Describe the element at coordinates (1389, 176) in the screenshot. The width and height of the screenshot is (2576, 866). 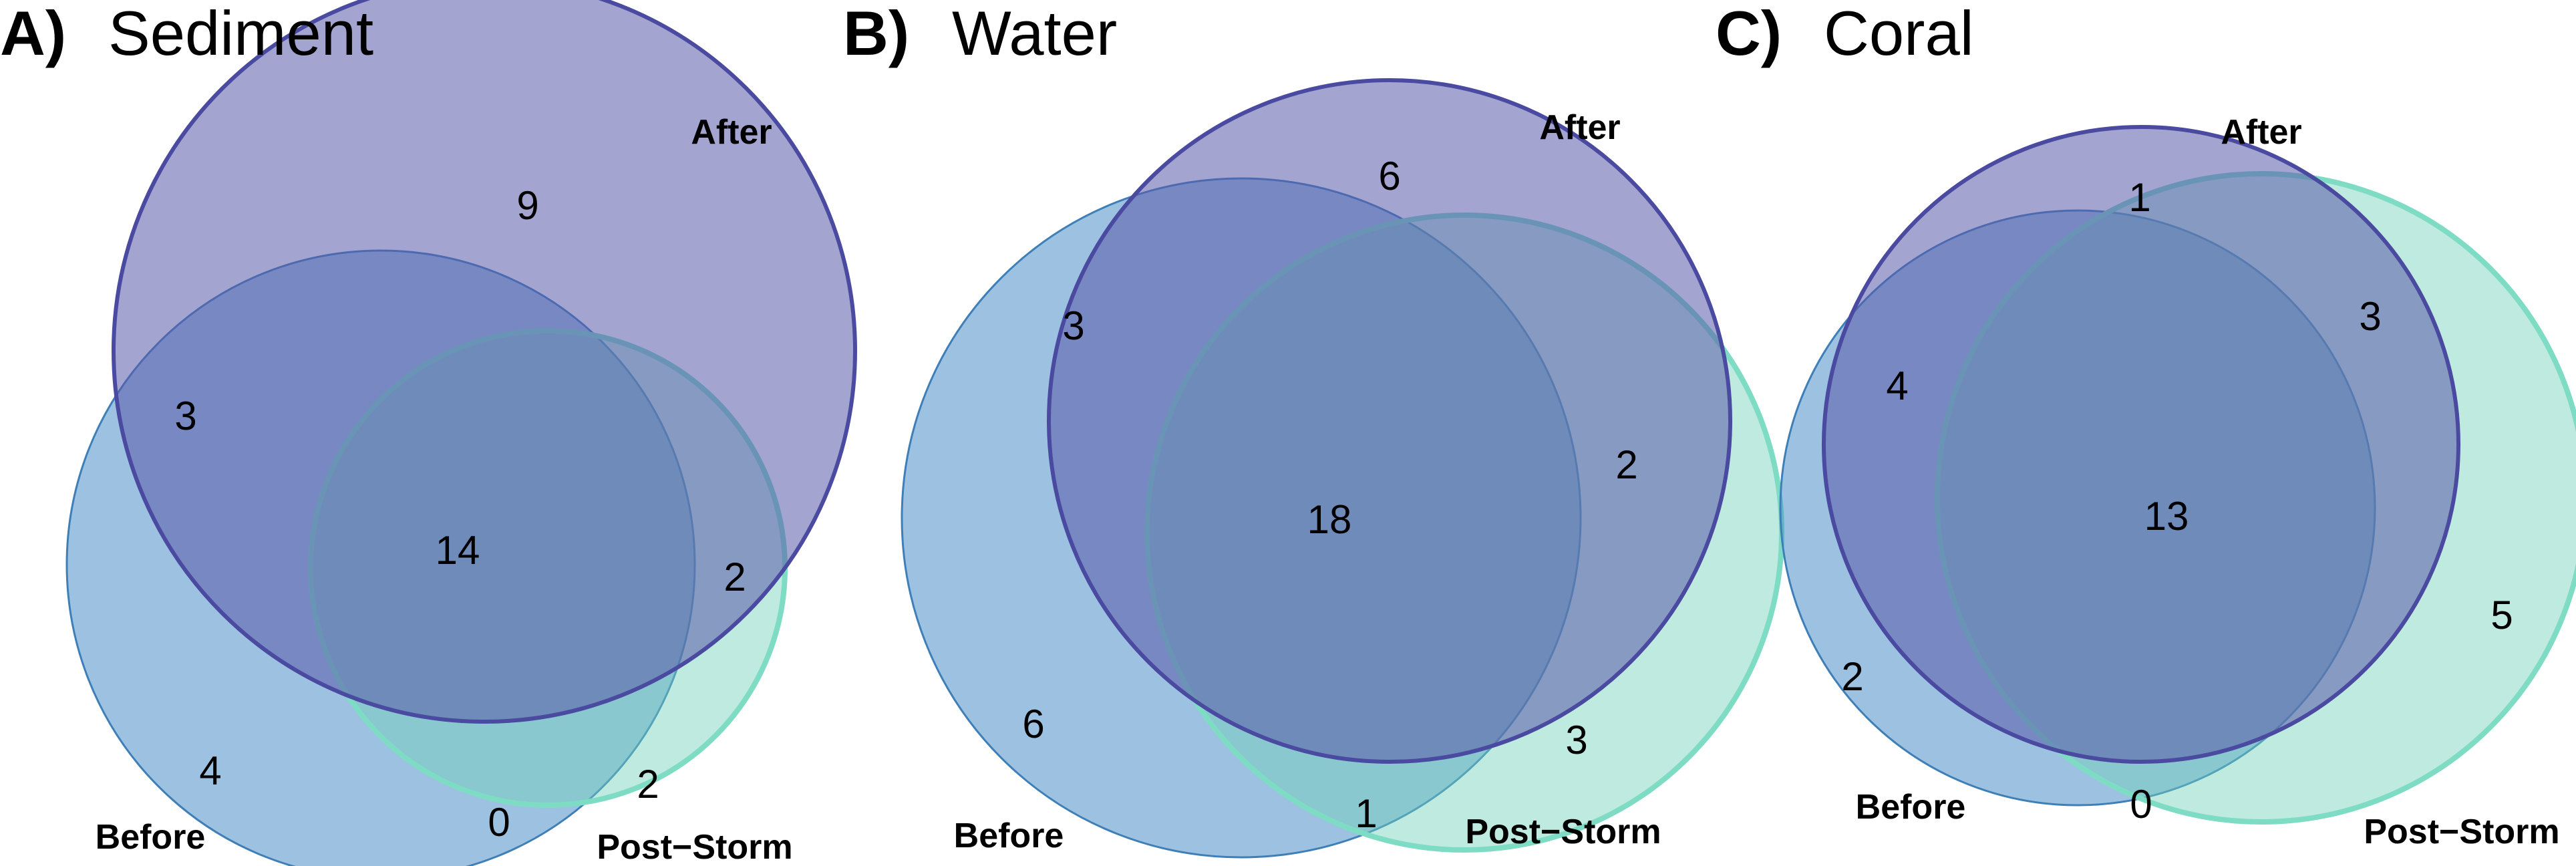
I see `region-count-after: 6` at that location.